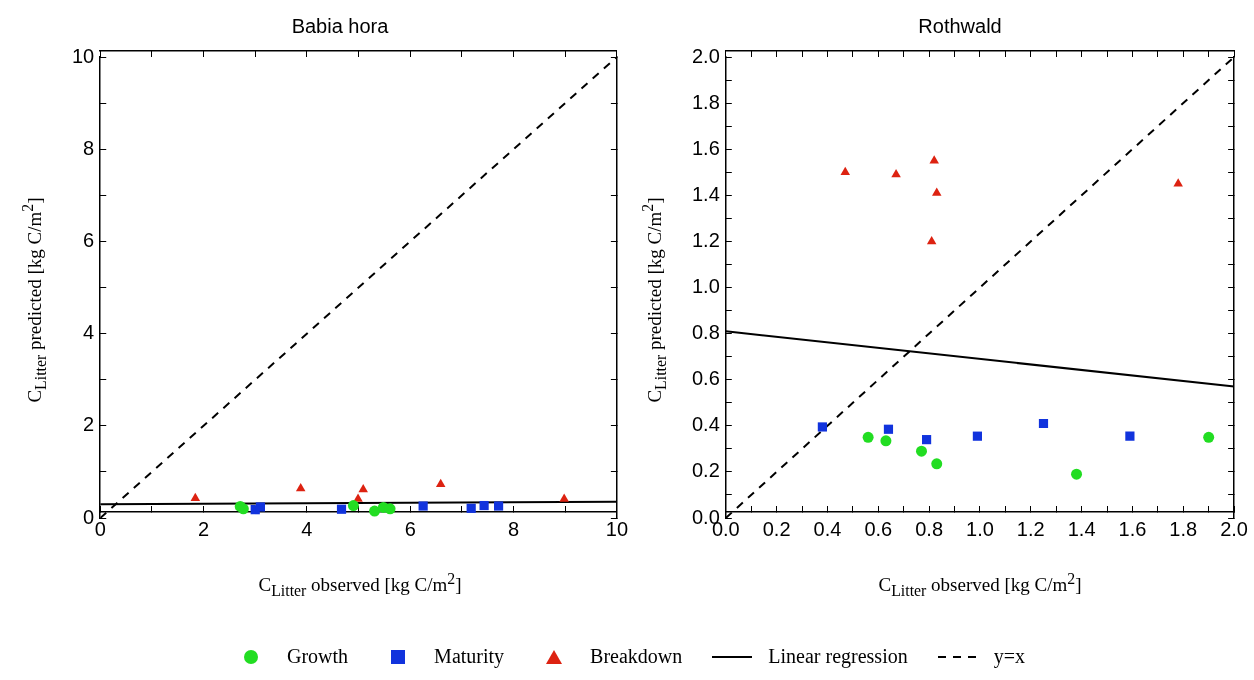 The image size is (1254, 680). I want to click on y-tick-label: 0.8, so click(705, 332).